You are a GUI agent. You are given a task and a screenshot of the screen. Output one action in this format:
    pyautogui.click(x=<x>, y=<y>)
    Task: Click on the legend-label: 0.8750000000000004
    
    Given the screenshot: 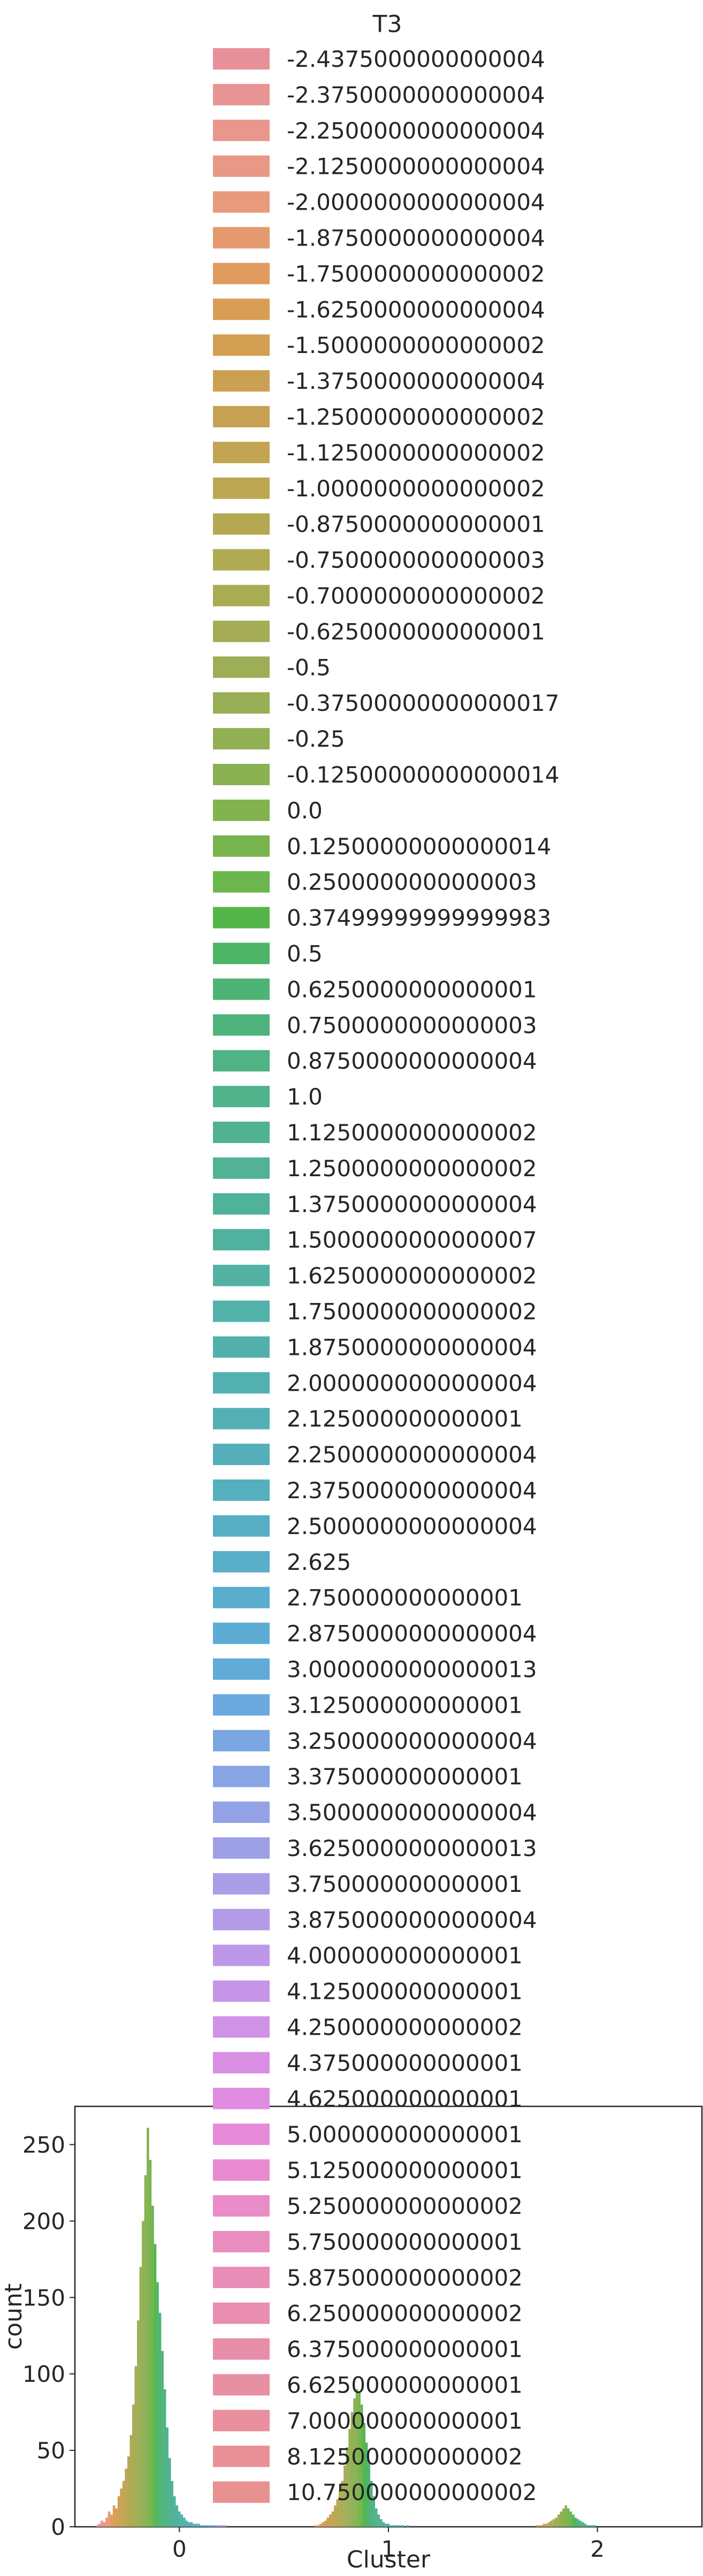 What is the action you would take?
    pyautogui.click(x=412, y=1061)
    